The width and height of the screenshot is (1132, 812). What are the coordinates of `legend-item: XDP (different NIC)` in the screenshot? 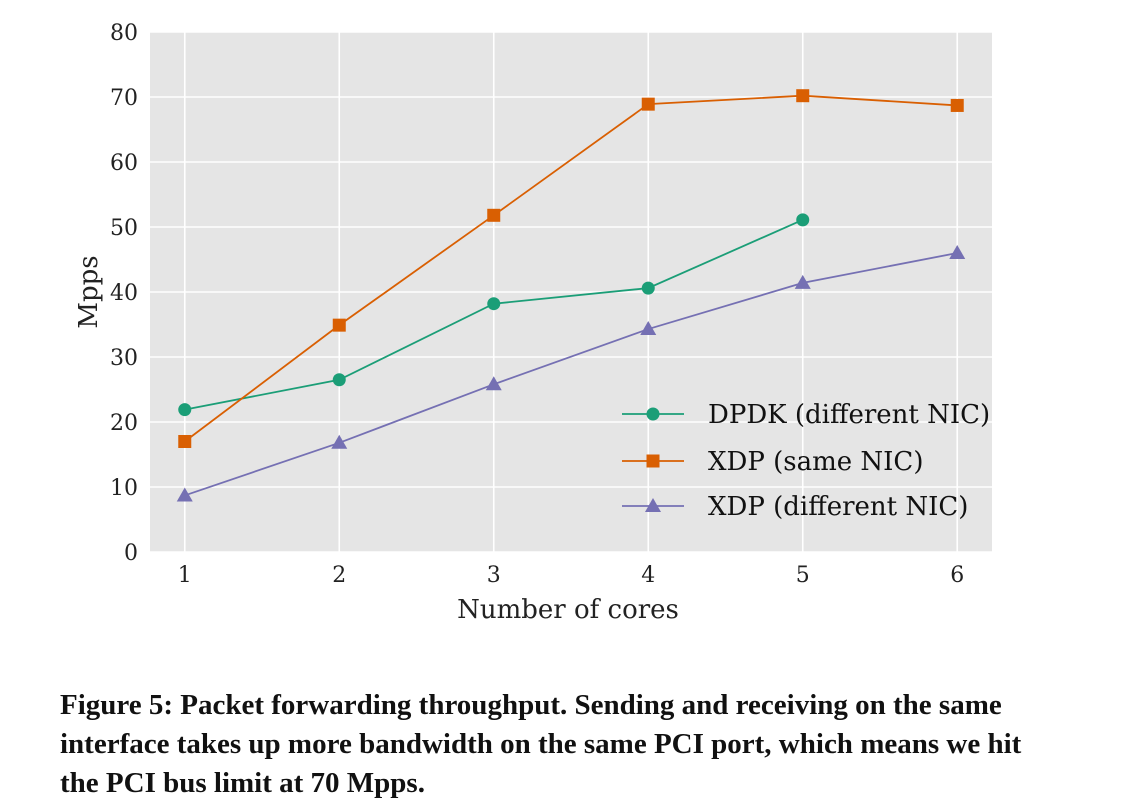 It's located at (795, 507).